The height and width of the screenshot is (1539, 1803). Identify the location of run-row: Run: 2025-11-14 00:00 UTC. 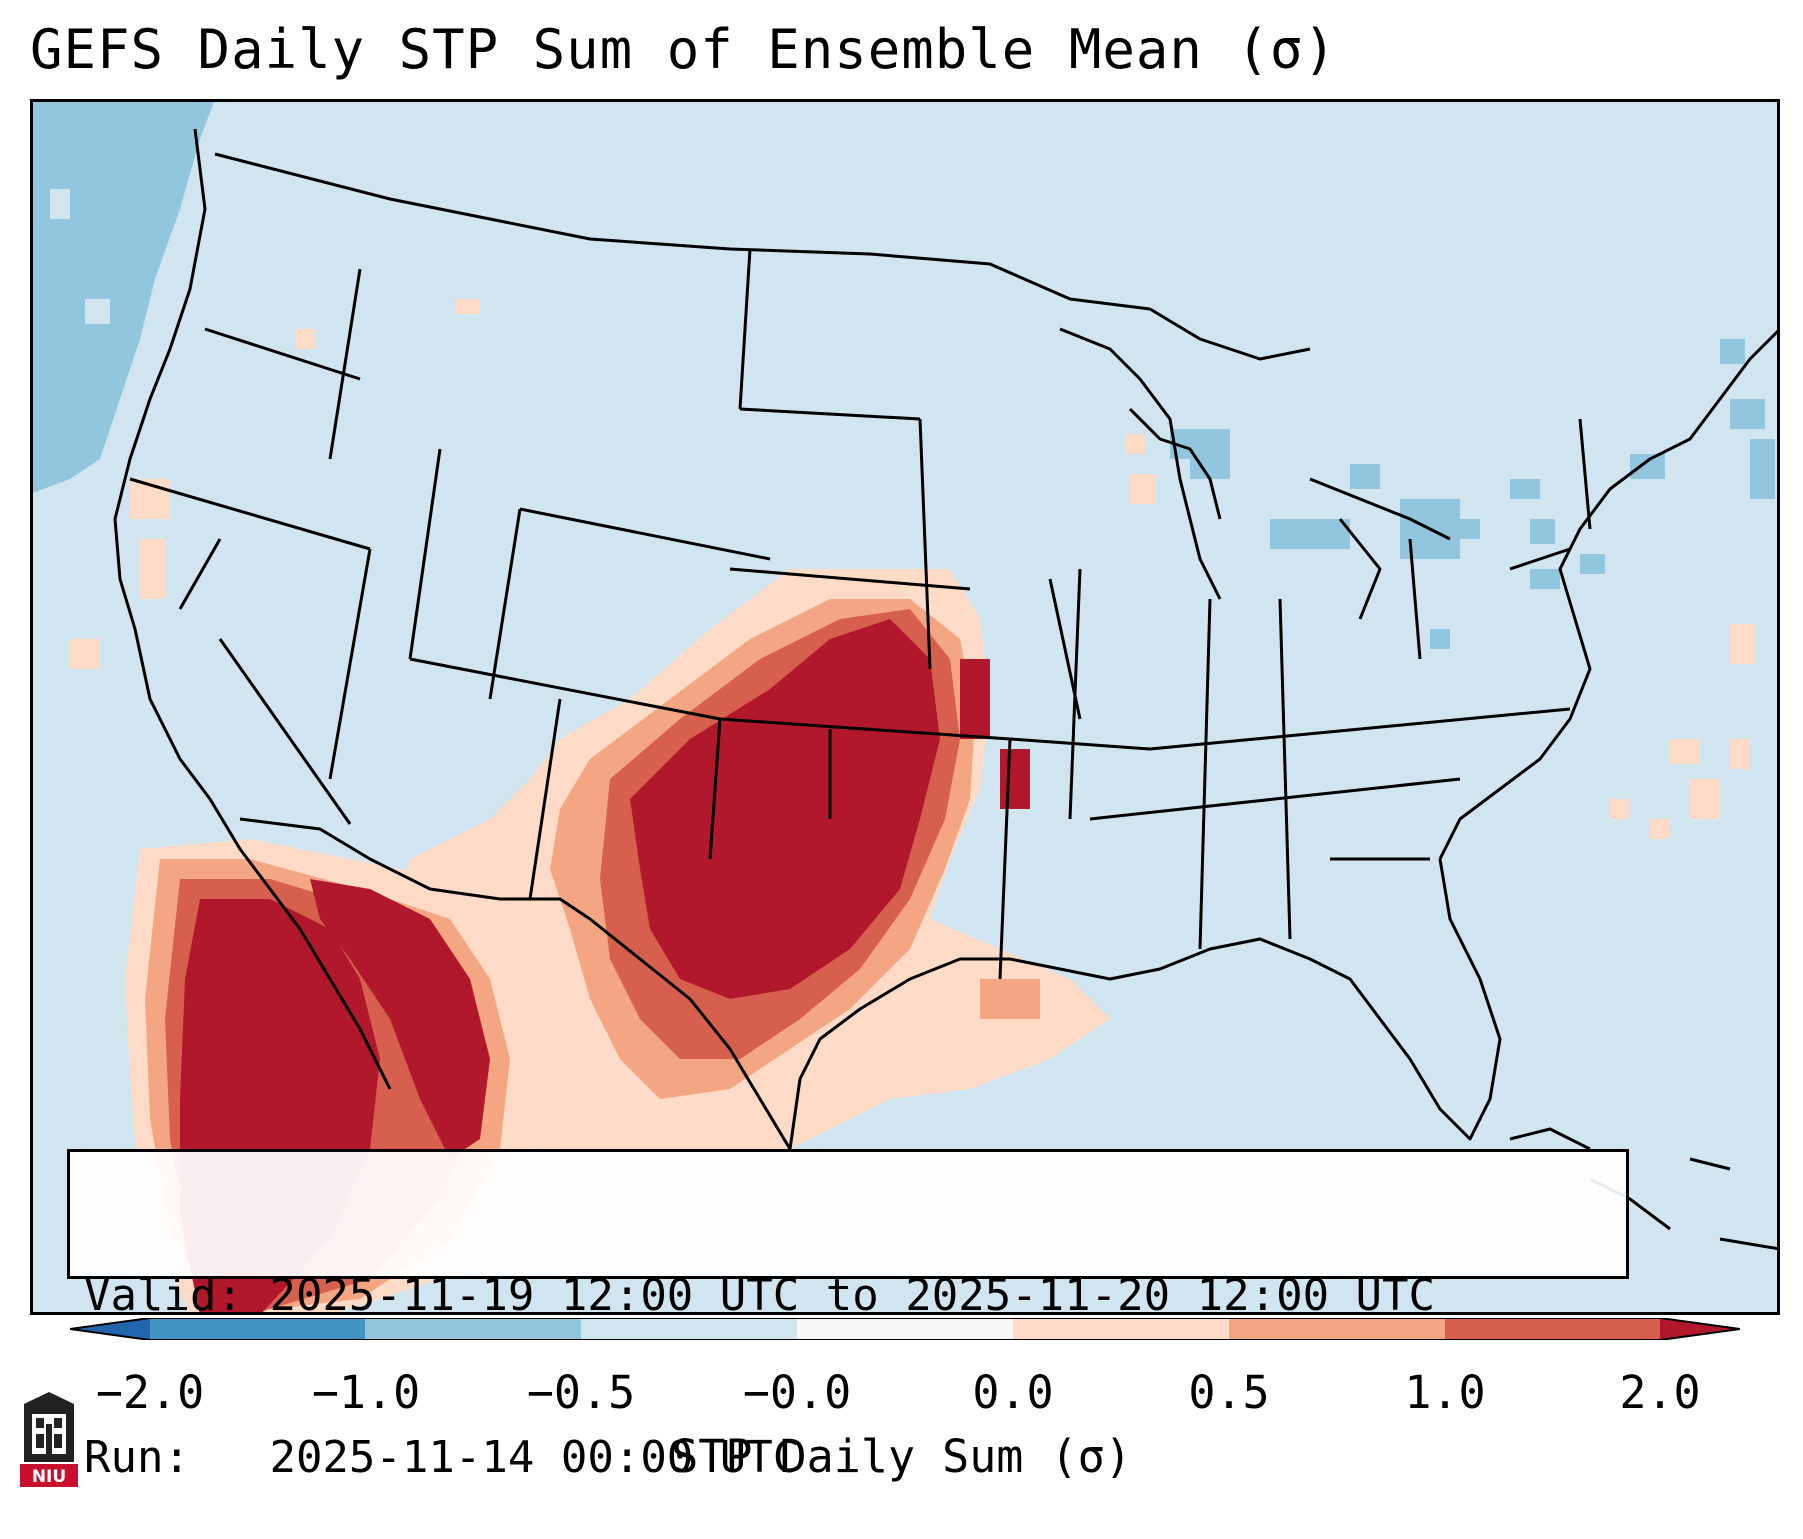
(848, 1458).